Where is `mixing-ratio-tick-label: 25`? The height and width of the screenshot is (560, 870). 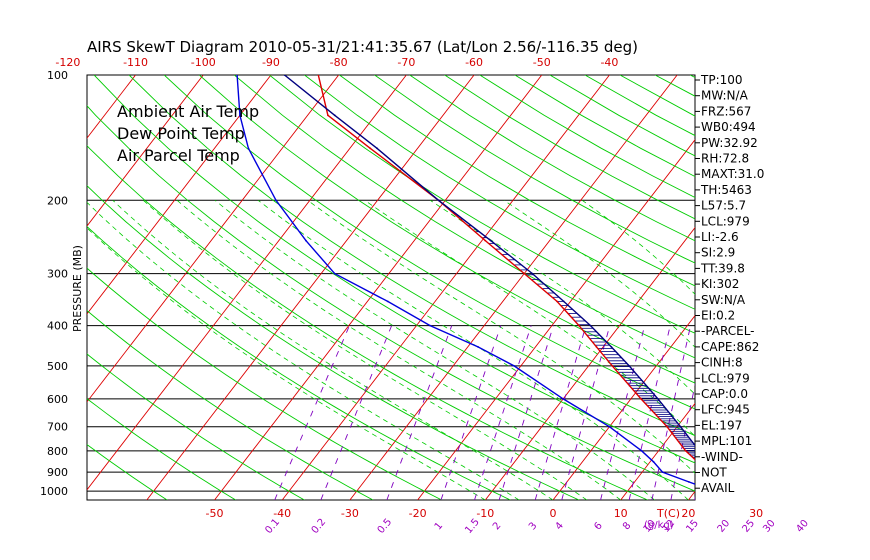 mixing-ratio-tick-label: 25 is located at coordinates (749, 526).